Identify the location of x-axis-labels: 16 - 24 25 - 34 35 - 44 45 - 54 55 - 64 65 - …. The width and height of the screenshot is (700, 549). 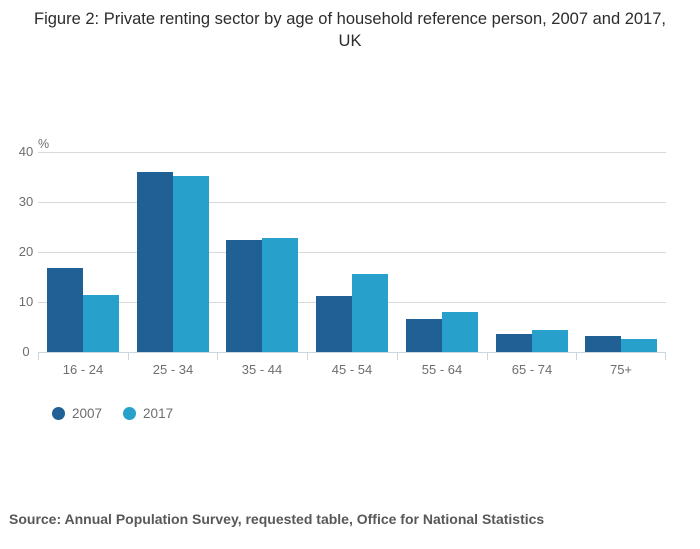
(352, 371).